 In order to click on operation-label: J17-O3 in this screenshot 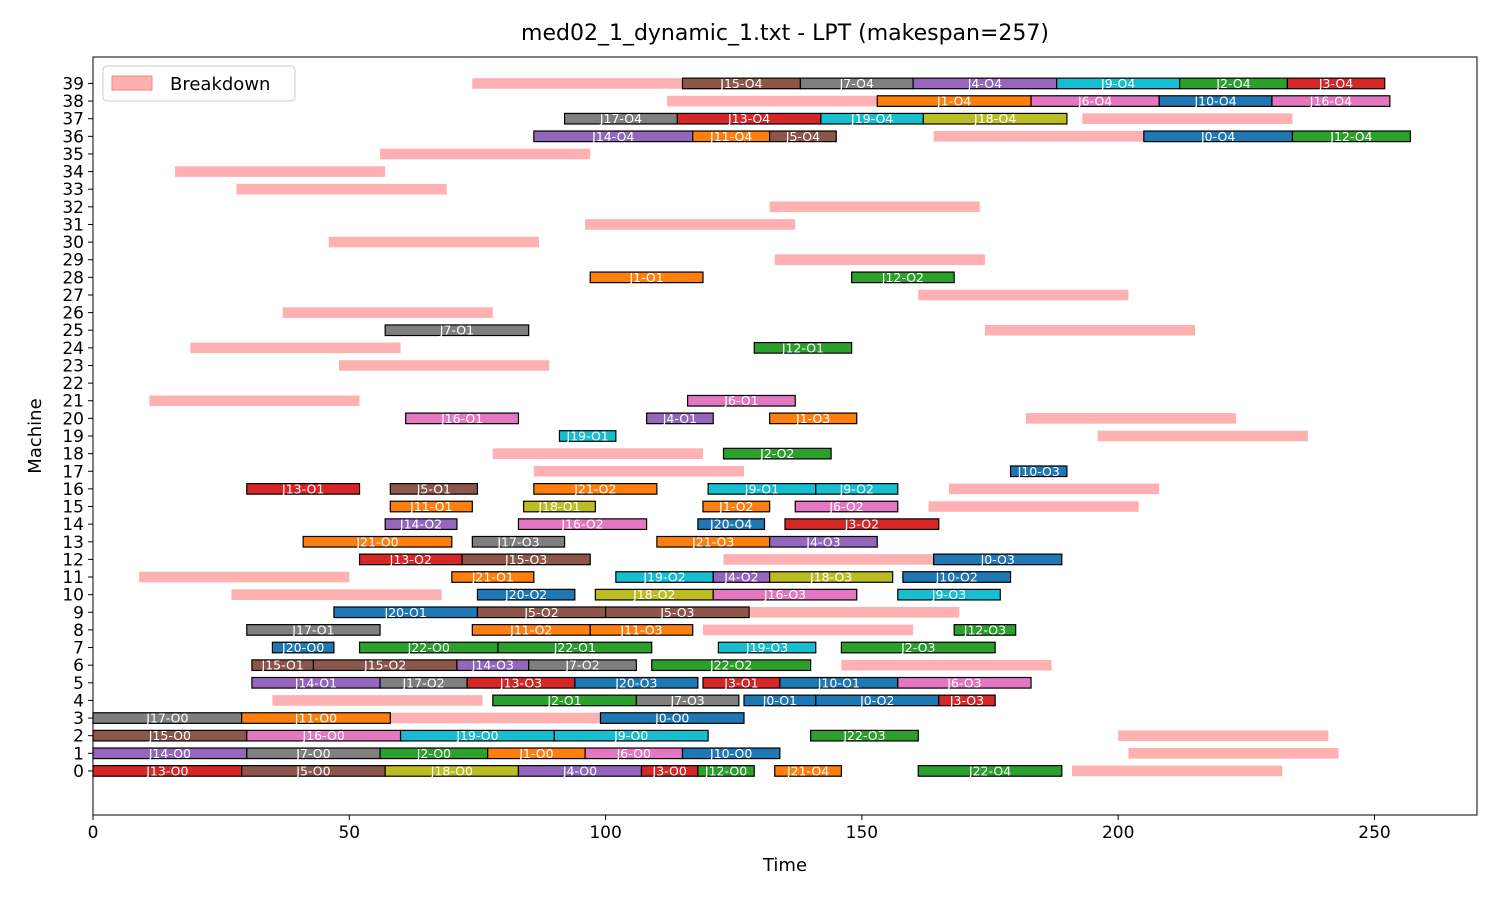, I will do `click(517, 541)`.